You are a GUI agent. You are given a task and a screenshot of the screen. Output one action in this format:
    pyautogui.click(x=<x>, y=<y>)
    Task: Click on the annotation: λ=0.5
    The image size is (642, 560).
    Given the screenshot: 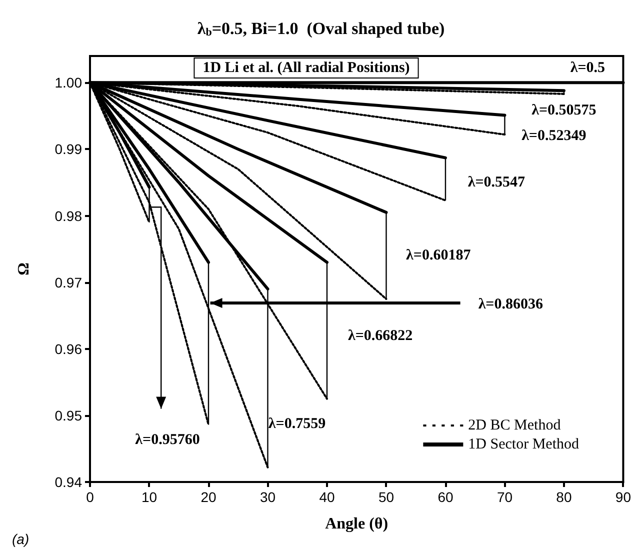 What is the action you would take?
    pyautogui.click(x=587, y=68)
    